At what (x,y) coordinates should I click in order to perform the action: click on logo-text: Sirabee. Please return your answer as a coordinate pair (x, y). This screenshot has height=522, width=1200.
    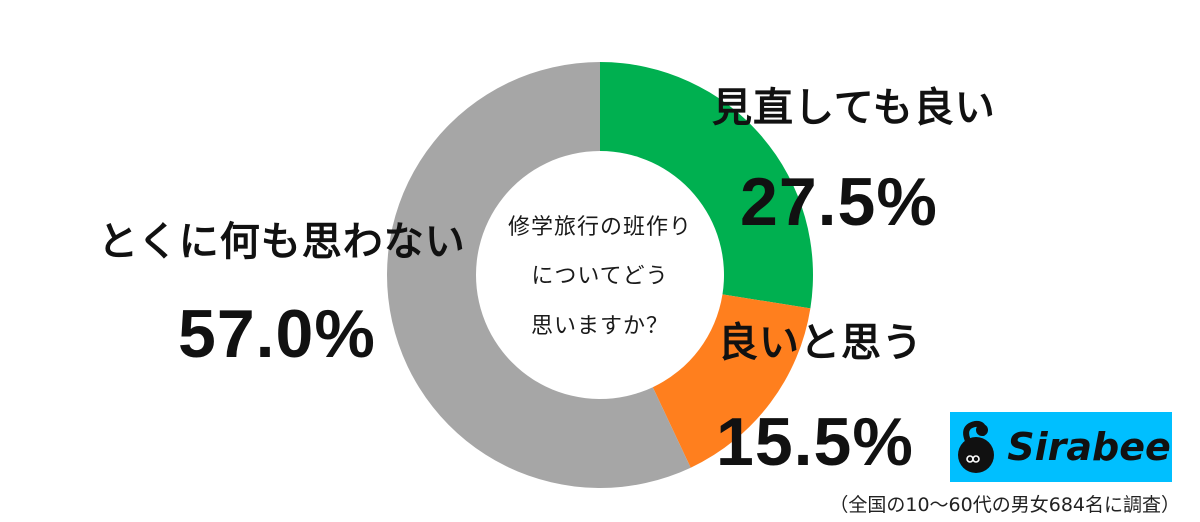
    Looking at the image, I should click on (1089, 447).